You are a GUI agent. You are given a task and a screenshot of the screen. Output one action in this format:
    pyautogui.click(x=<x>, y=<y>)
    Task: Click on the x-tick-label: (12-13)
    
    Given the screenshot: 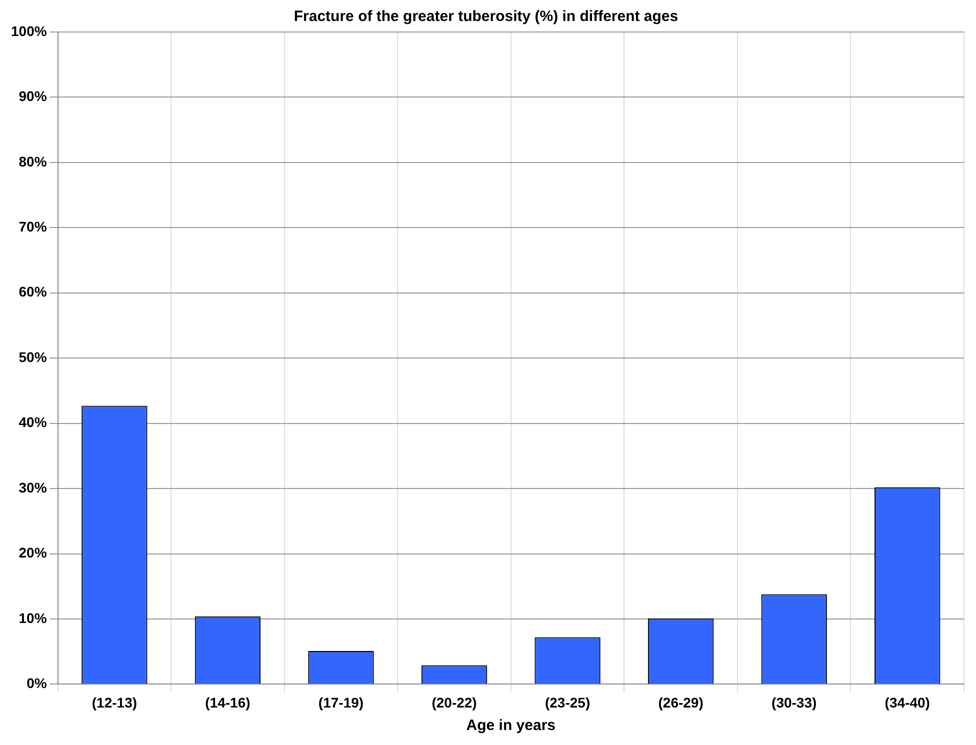 What is the action you would take?
    pyautogui.click(x=115, y=702)
    